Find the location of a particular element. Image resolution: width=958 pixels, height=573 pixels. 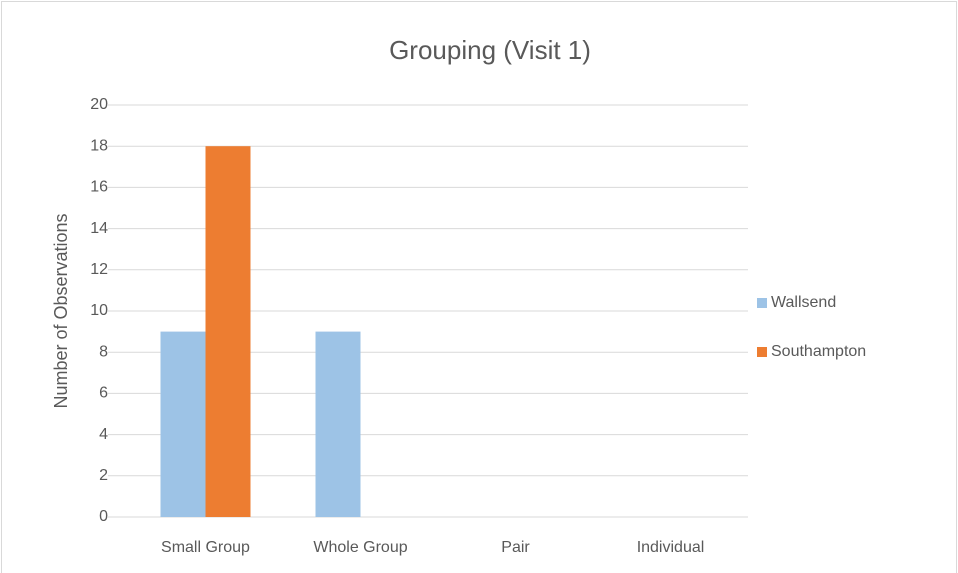

y-tick-label: 16 is located at coordinates (99, 187).